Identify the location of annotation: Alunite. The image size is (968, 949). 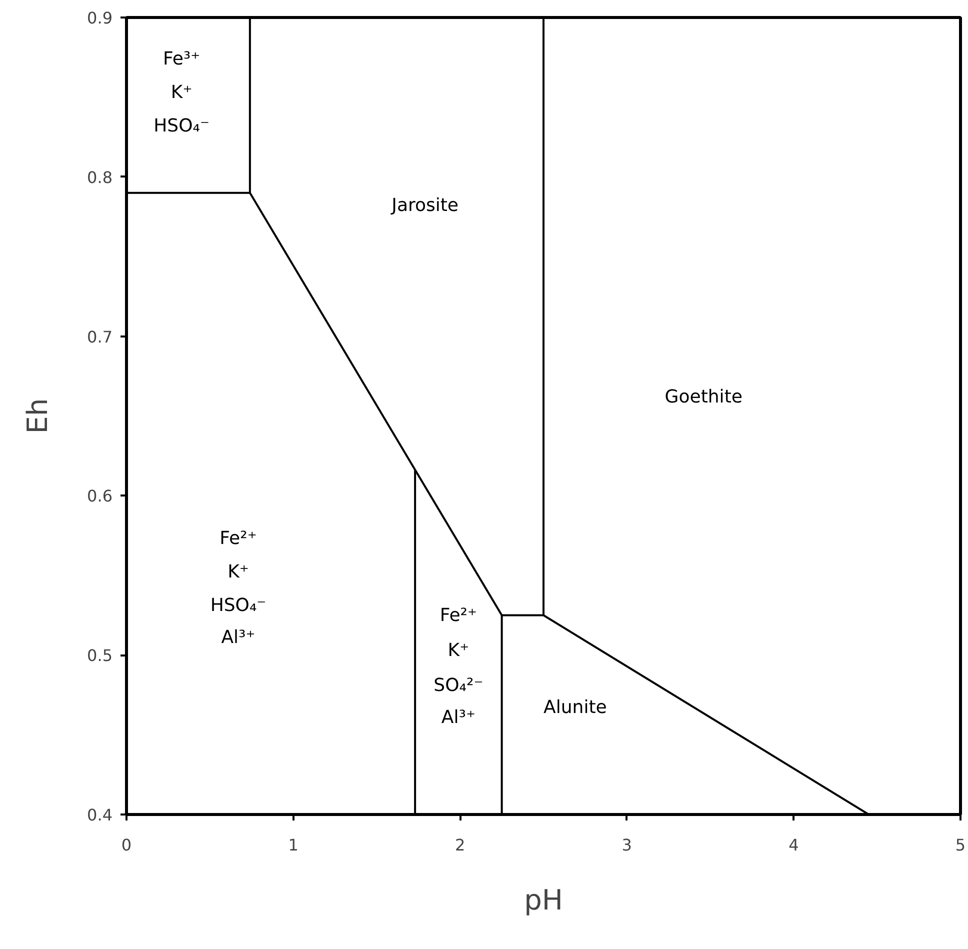
(575, 707).